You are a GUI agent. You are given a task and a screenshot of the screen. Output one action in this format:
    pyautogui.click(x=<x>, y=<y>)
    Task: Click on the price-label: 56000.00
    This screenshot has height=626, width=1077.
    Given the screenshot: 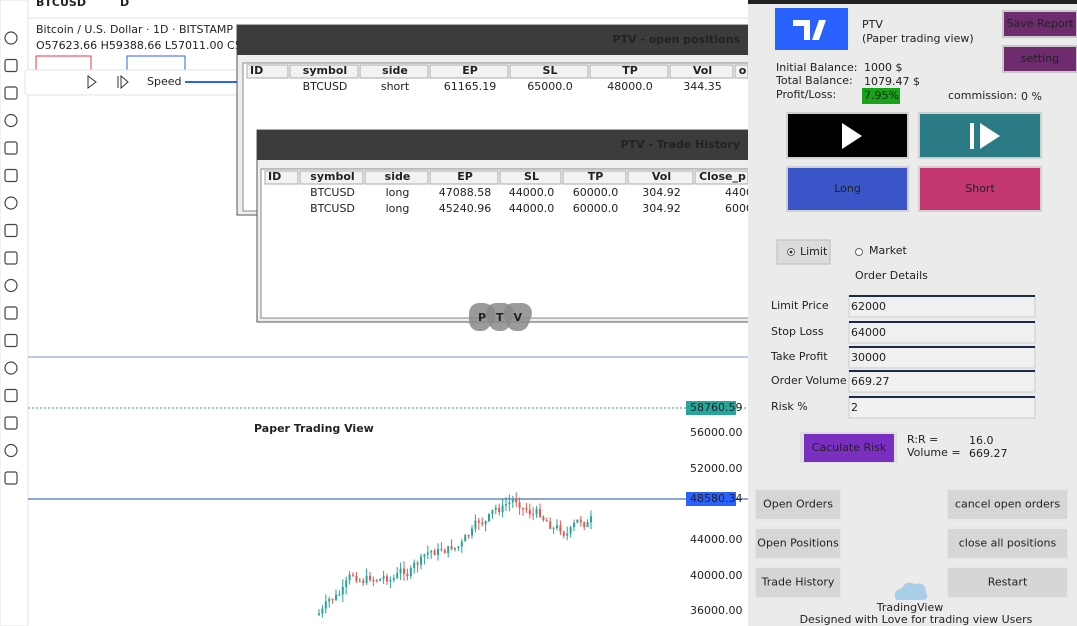 What is the action you would take?
    pyautogui.click(x=716, y=432)
    